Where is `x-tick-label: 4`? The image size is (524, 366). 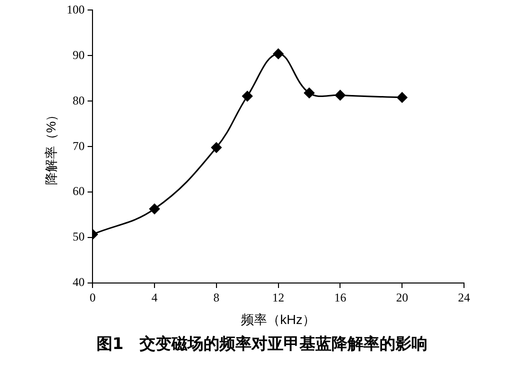 x-tick-label: 4 is located at coordinates (155, 297).